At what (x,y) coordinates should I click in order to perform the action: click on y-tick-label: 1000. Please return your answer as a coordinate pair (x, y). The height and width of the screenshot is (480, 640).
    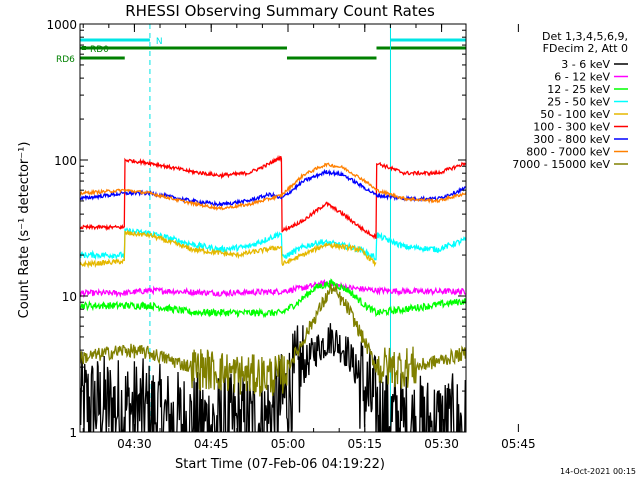
    Looking at the image, I should click on (61, 25).